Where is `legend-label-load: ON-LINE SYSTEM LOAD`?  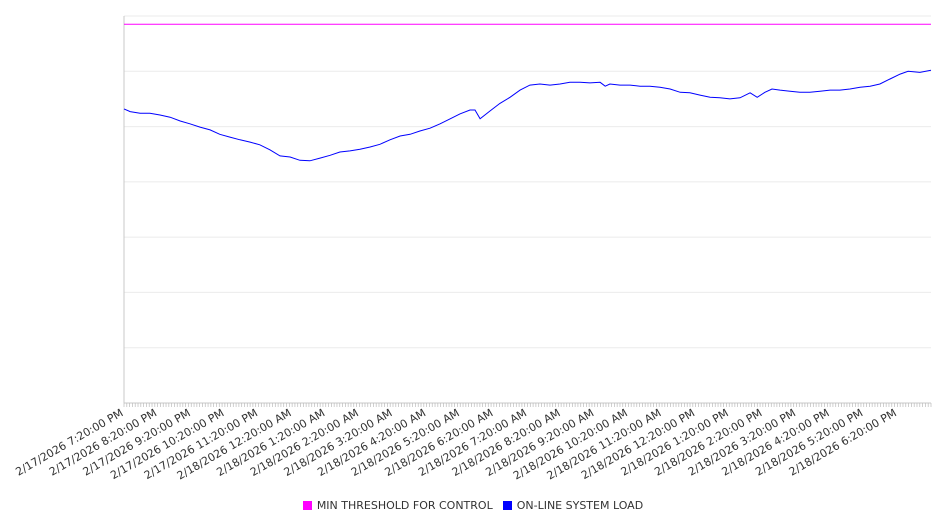
legend-label-load: ON-LINE SYSTEM LOAD is located at coordinates (580, 505).